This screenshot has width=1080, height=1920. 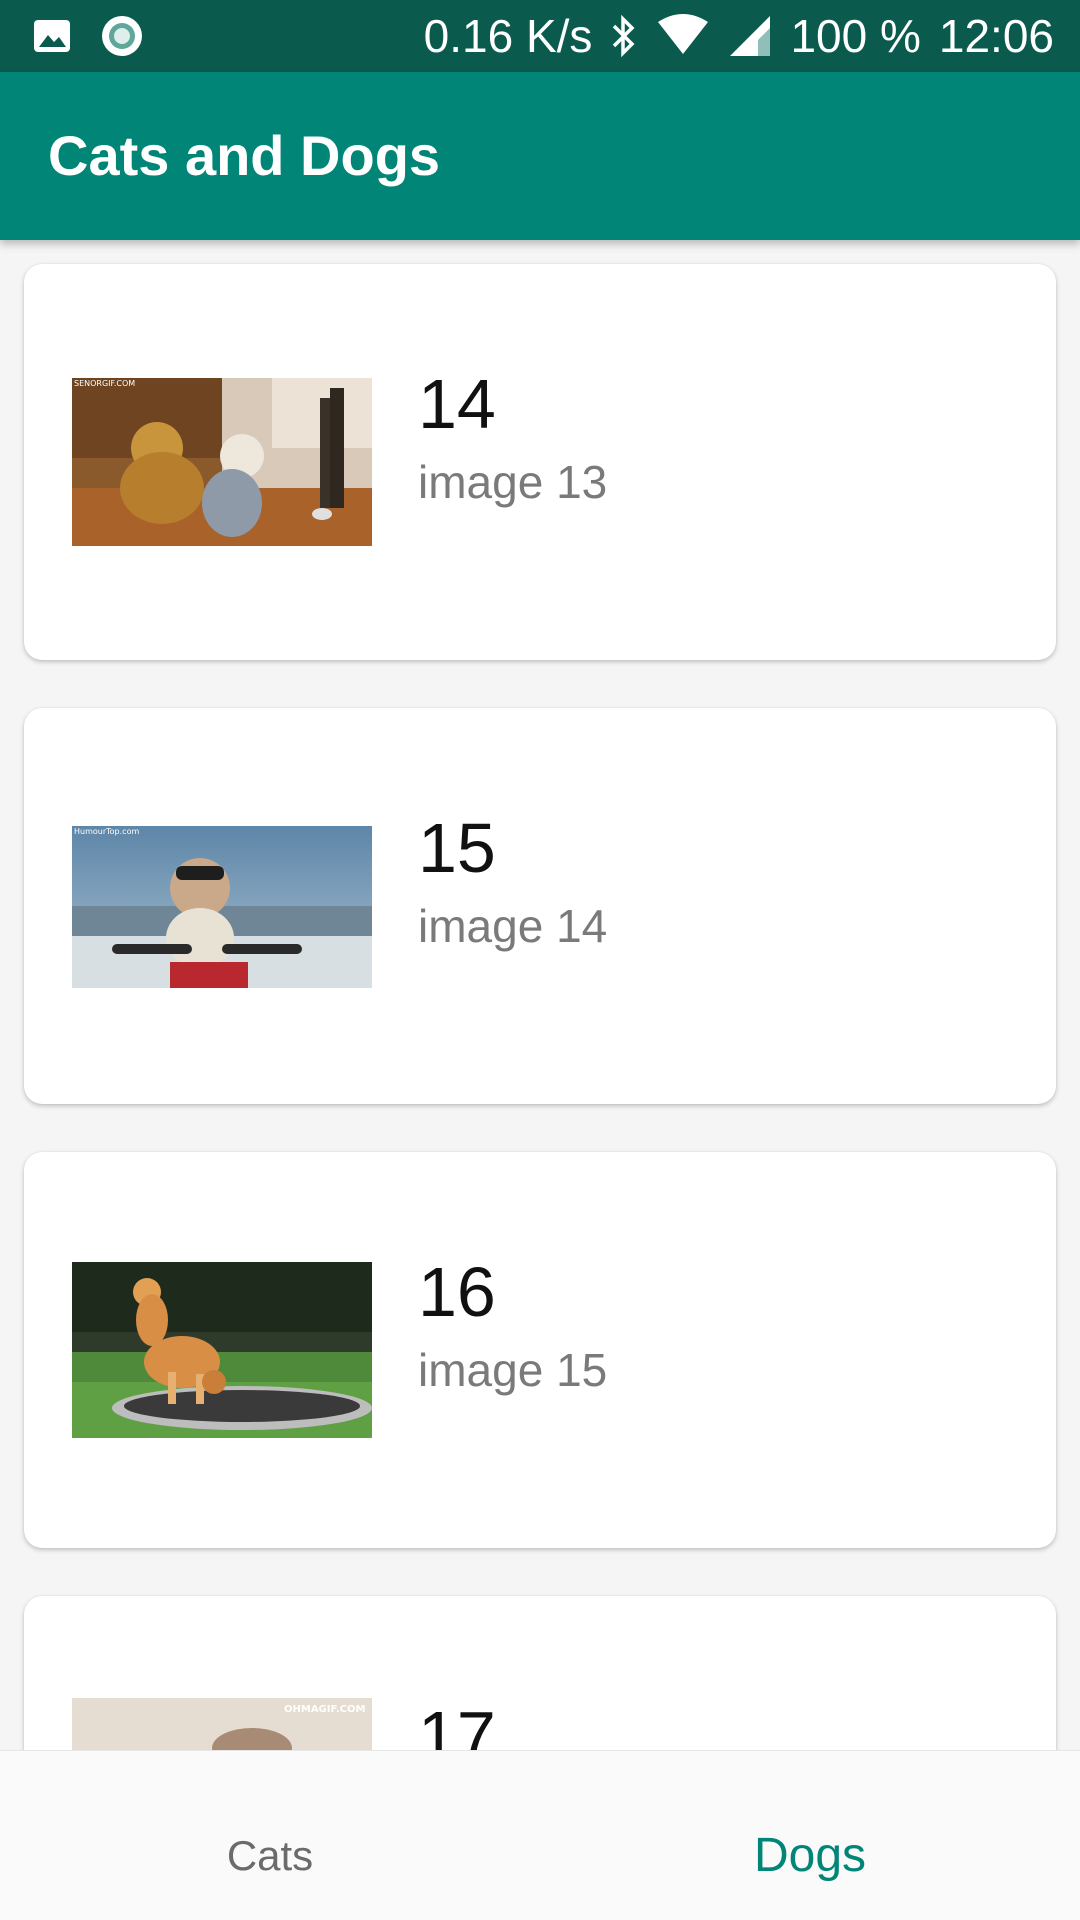 What do you see at coordinates (106, 831) in the screenshot?
I see `watermark-text: HumourTop.com` at bounding box center [106, 831].